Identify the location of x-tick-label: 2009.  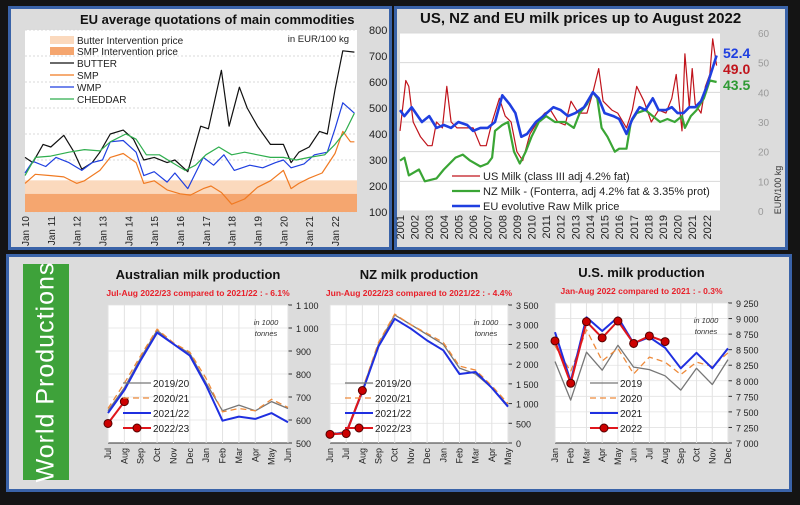
(518, 227).